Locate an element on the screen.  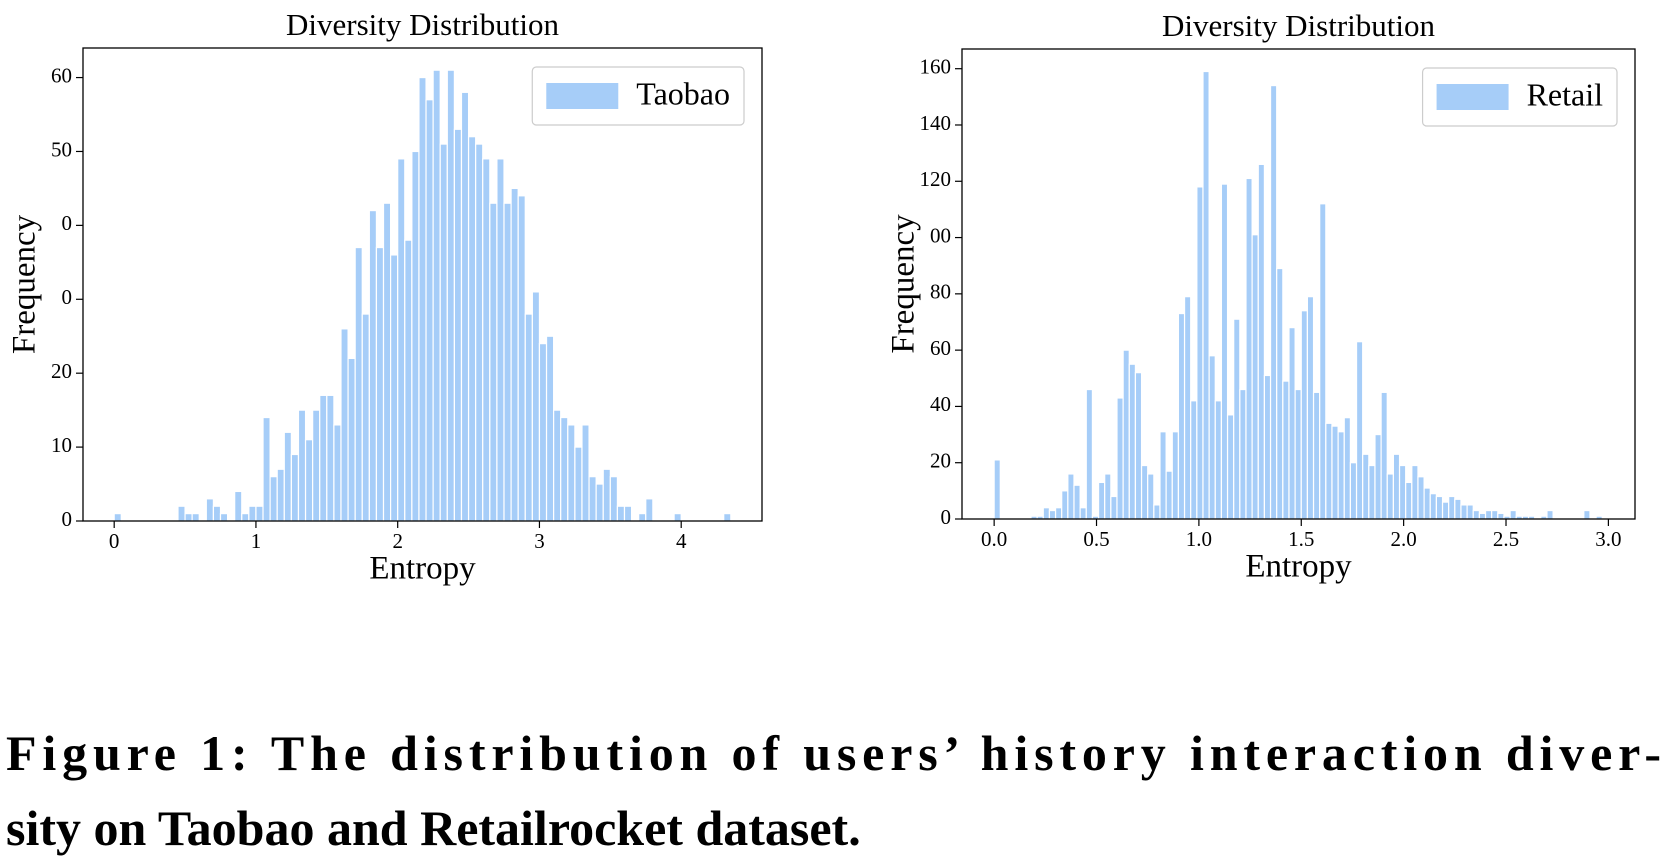
y-axis-label: Frequency is located at coordinates (25, 284).